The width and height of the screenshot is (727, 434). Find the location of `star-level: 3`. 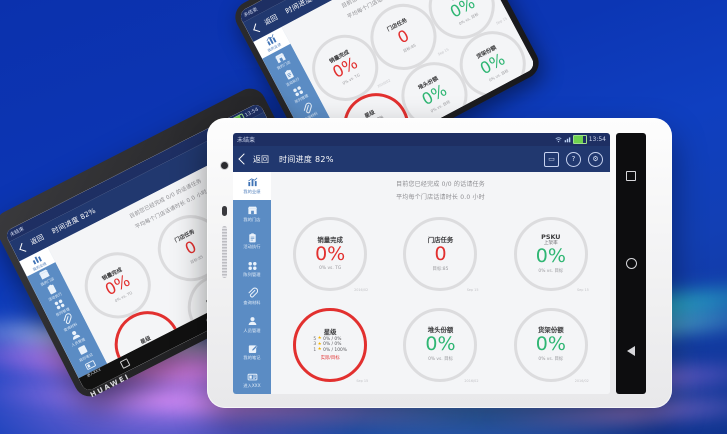

star-level: 3 is located at coordinates (315, 345).